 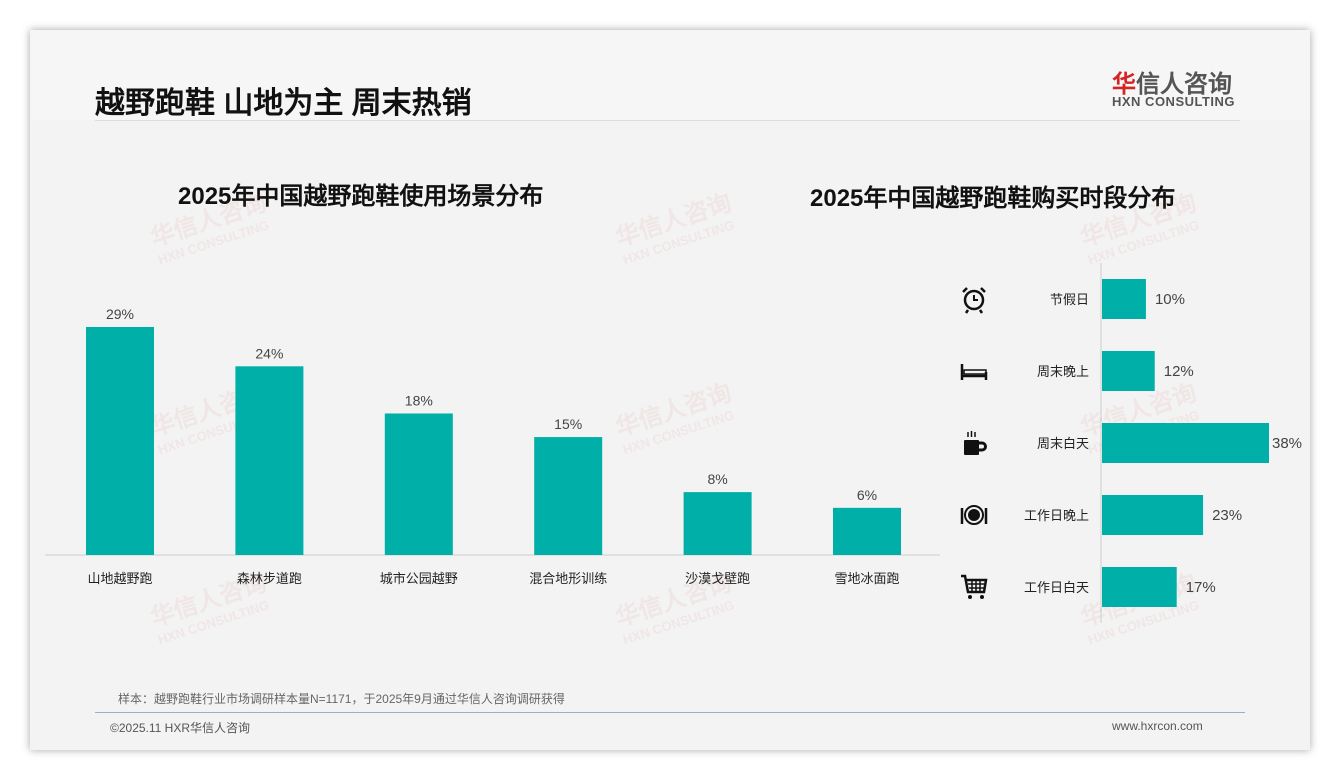 I want to click on data-label: 29%, so click(x=120, y=314).